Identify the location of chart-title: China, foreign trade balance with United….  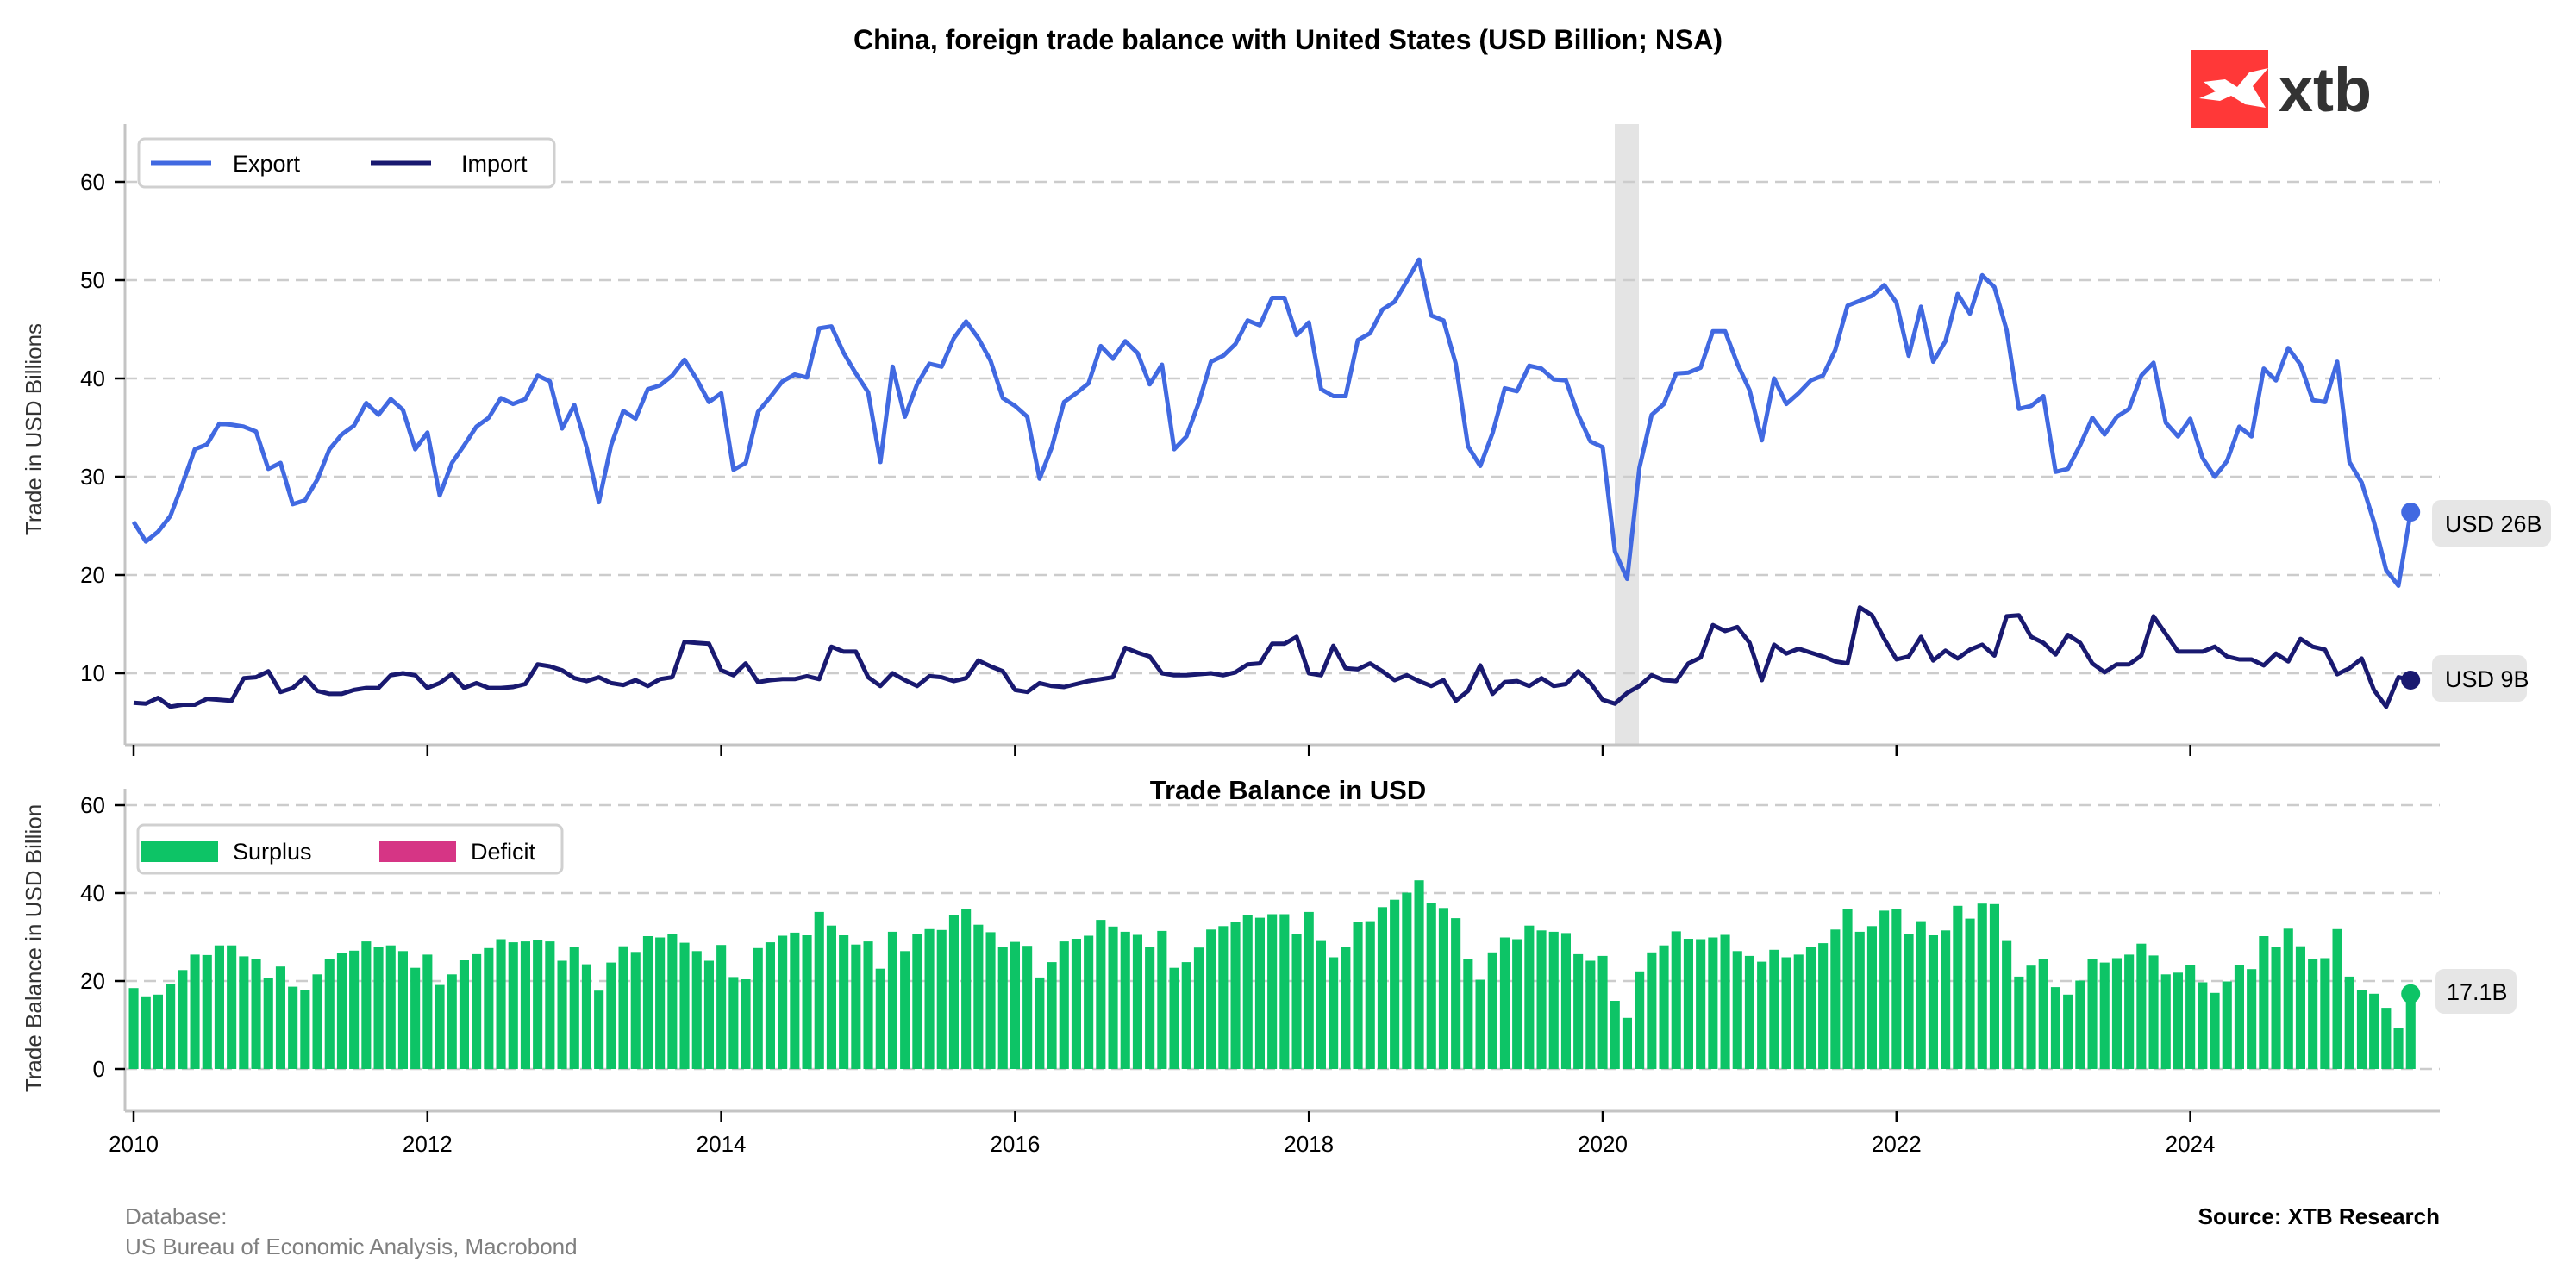
(1288, 39).